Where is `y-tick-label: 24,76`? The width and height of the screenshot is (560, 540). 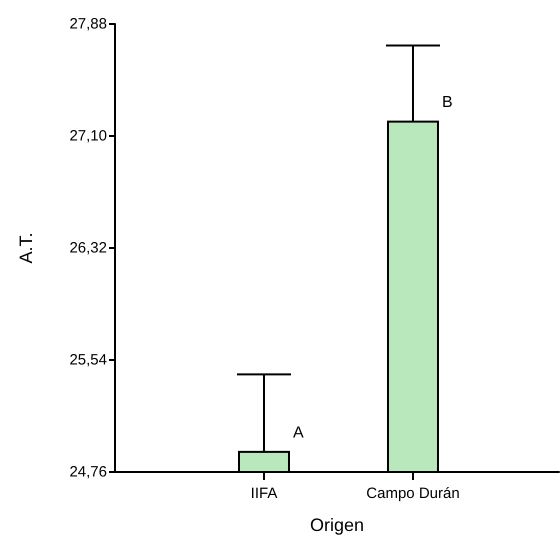
y-tick-label: 24,76 is located at coordinates (88, 472).